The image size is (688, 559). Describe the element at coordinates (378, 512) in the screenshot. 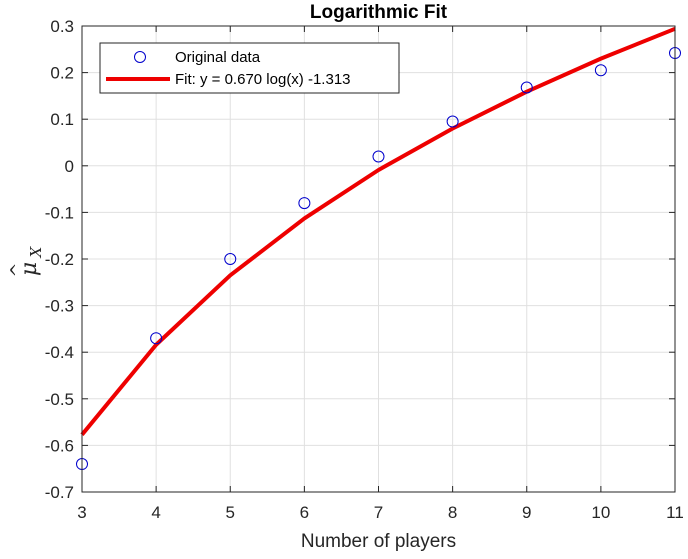

I see `x-tick-label: 7` at that location.